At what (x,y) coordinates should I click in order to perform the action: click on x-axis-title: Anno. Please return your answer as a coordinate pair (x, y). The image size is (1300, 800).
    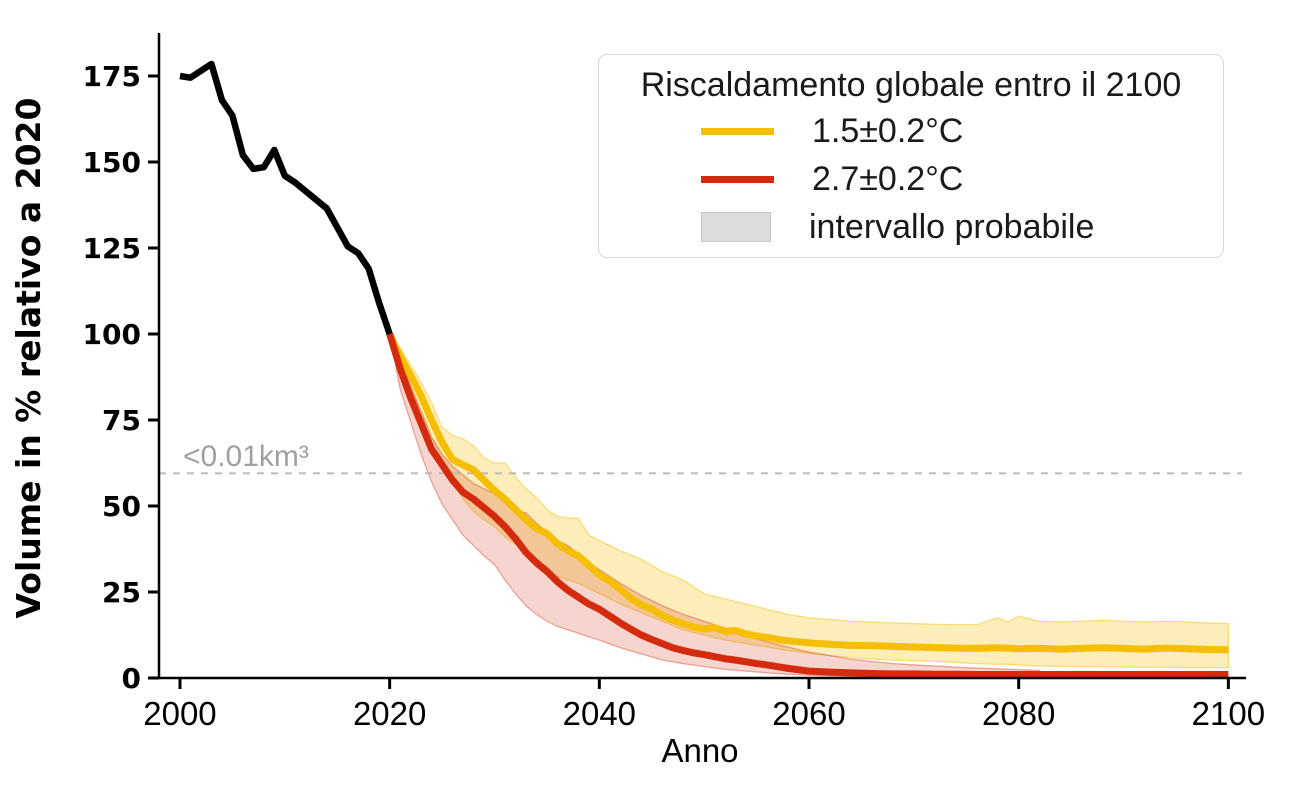
    Looking at the image, I should click on (699, 750).